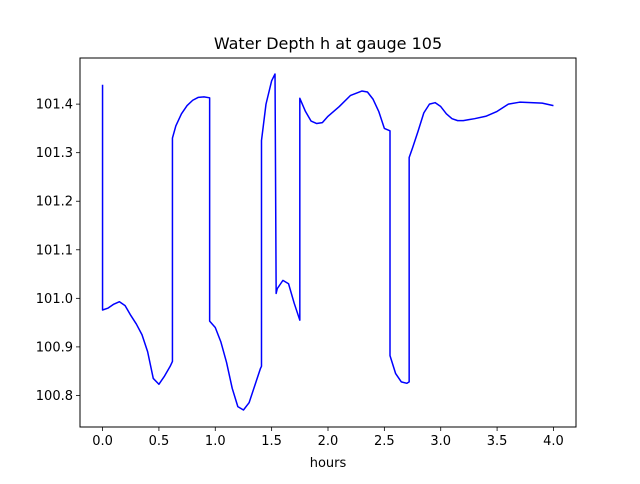  What do you see at coordinates (384, 441) in the screenshot?
I see `x-tick-label: 2.5` at bounding box center [384, 441].